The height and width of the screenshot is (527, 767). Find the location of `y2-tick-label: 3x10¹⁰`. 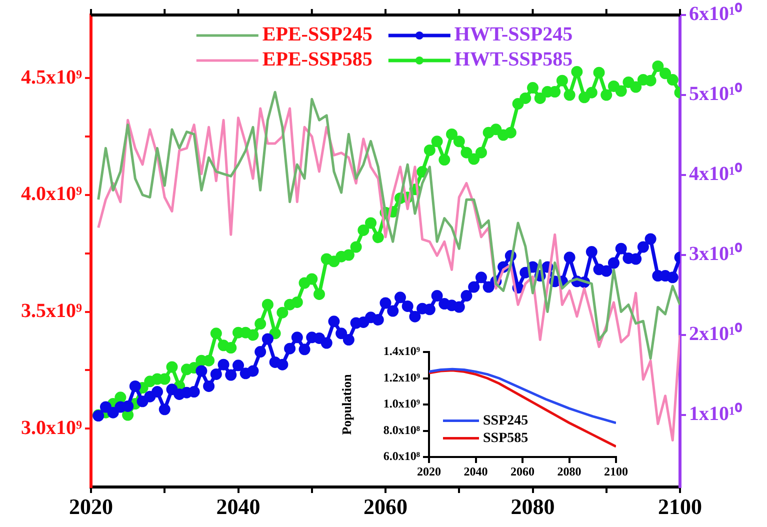

y2-tick-label: 3x10¹⁰ is located at coordinates (715, 254).